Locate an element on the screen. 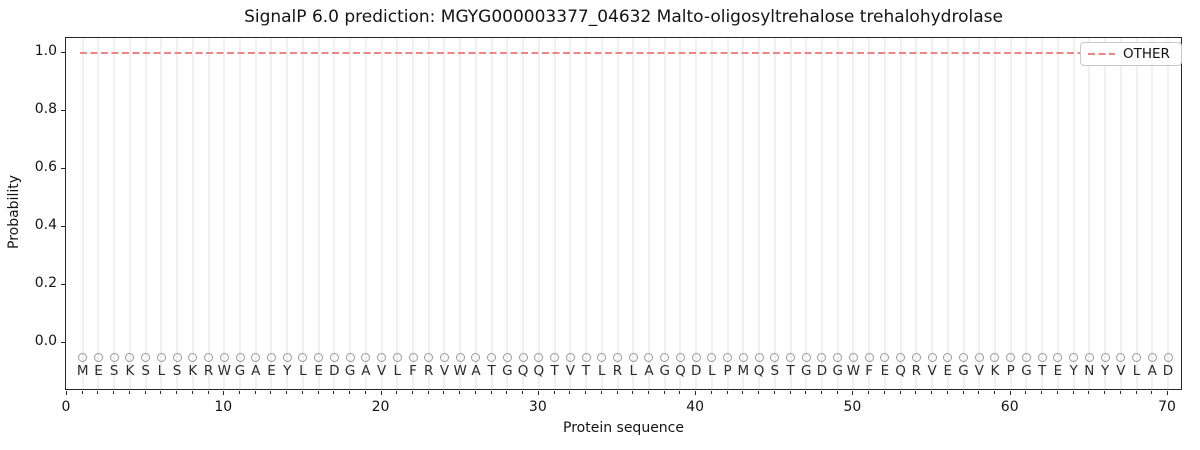  legend-line-sample is located at coordinates (1101, 54).